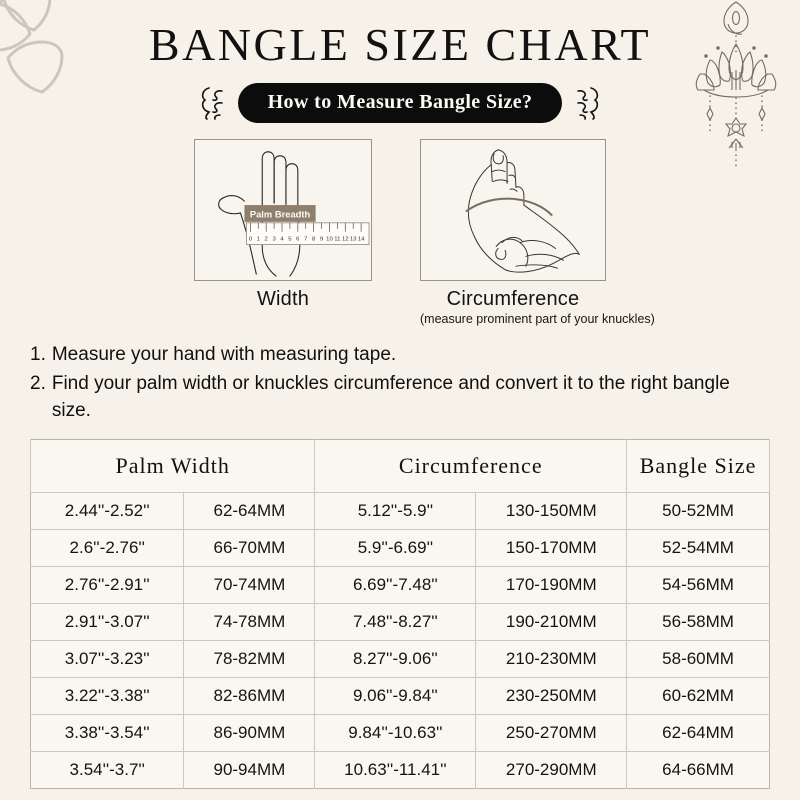 The width and height of the screenshot is (800, 800). What do you see at coordinates (395, 547) in the screenshot?
I see `cell-circ-inch: 5.9''-6.69''` at bounding box center [395, 547].